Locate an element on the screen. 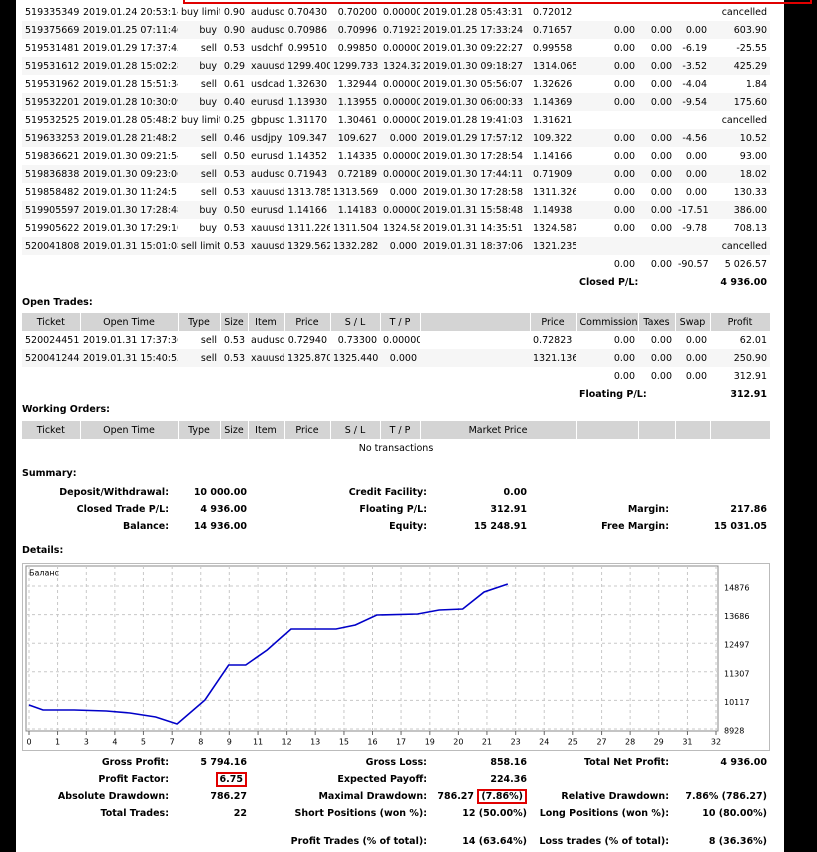 The width and height of the screenshot is (817, 852). table-cell: 519905597 is located at coordinates (51, 210).